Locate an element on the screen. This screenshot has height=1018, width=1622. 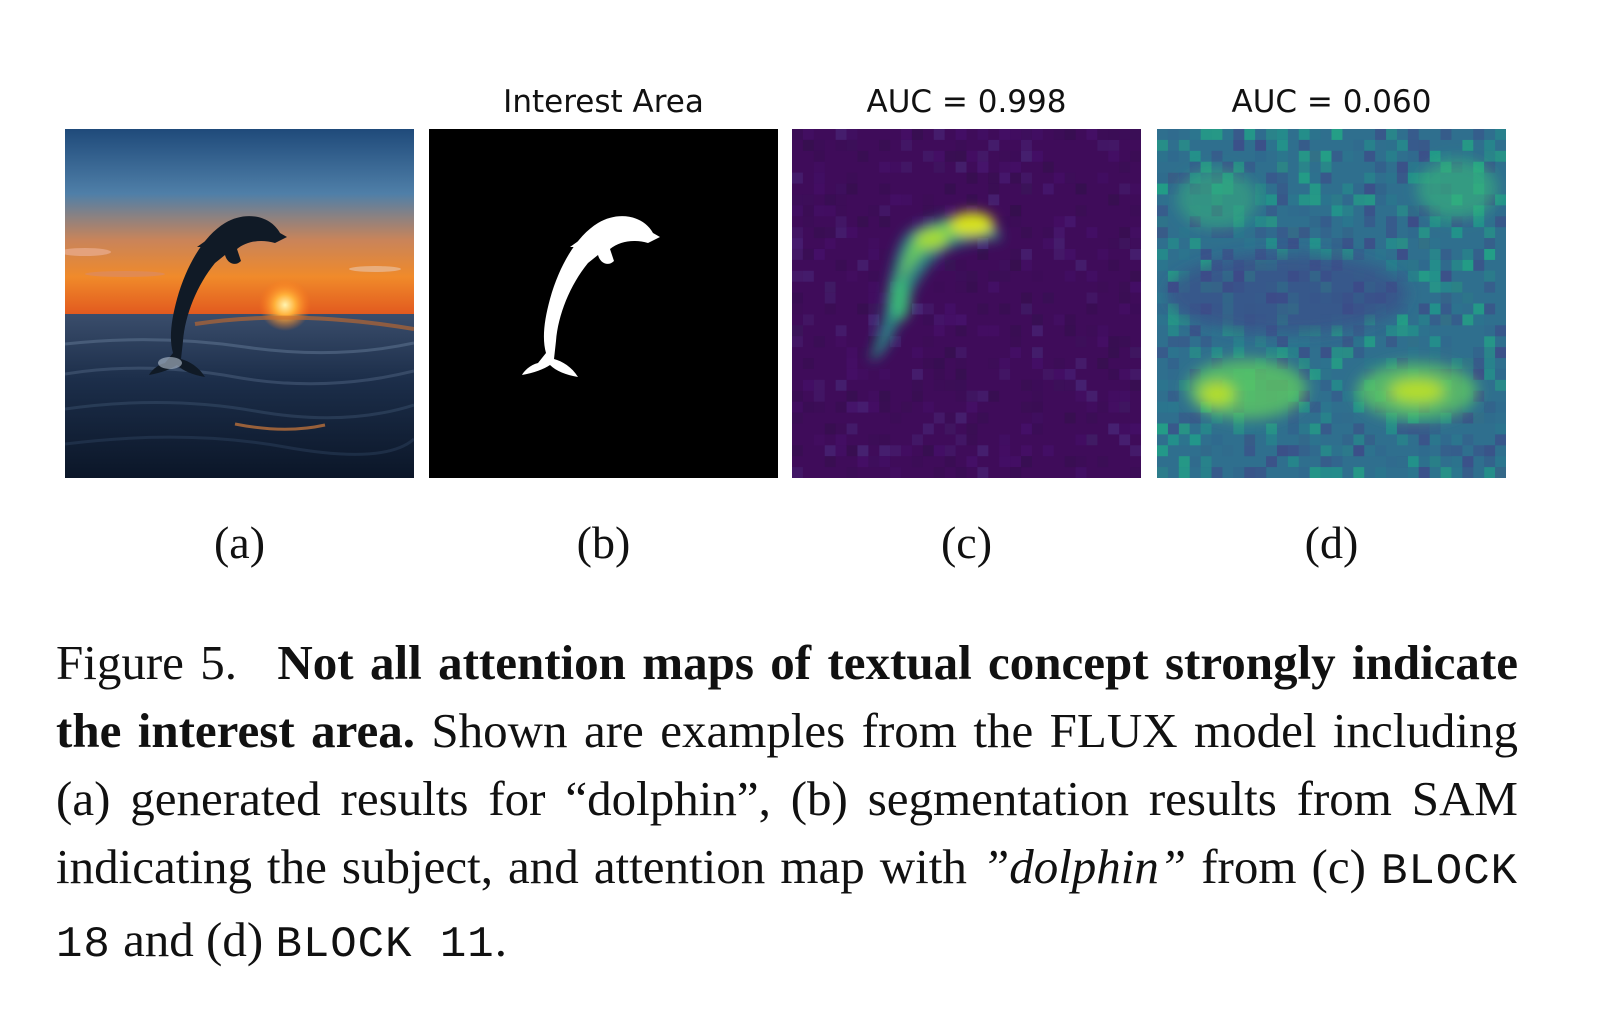
panel-b-label: (b) is located at coordinates (603, 542).